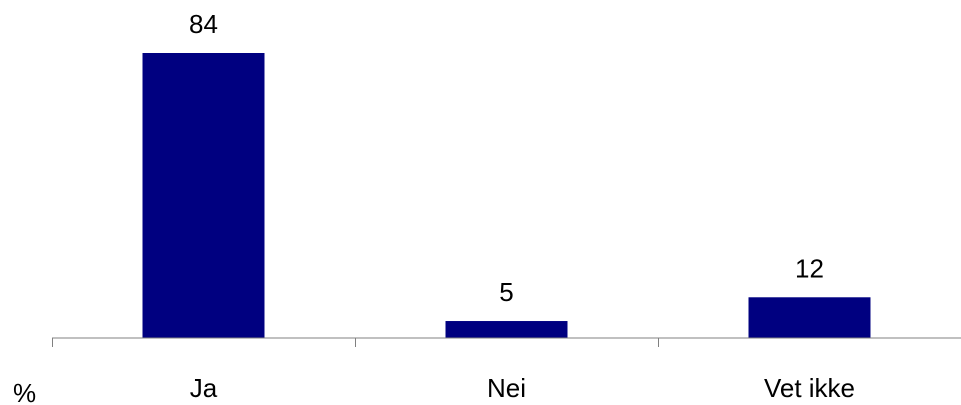  I want to click on bar-value-label: 12, so click(809, 268).